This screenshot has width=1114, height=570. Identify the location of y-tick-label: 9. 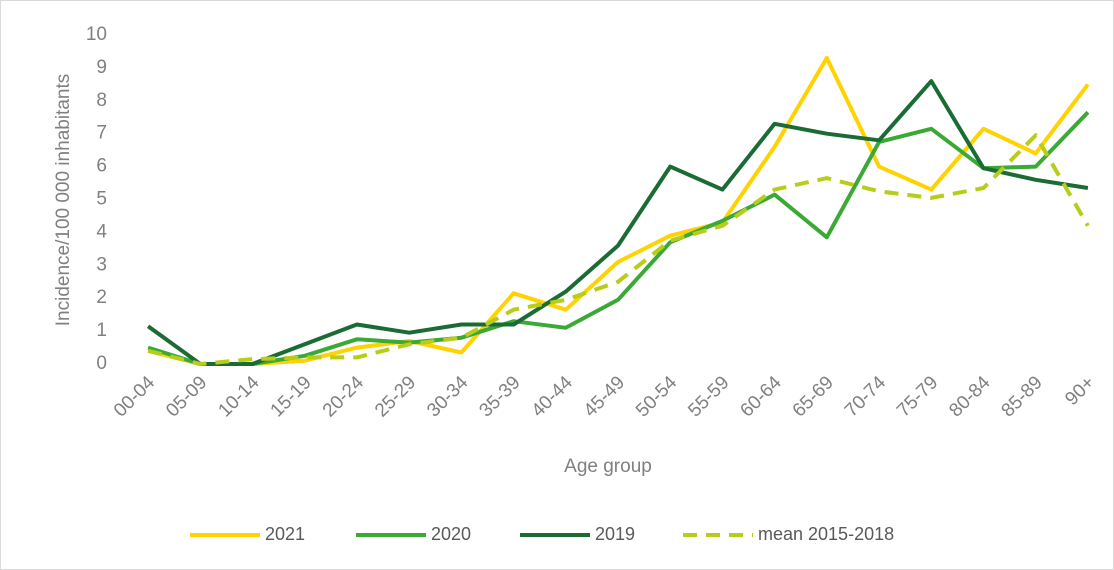
(101, 67).